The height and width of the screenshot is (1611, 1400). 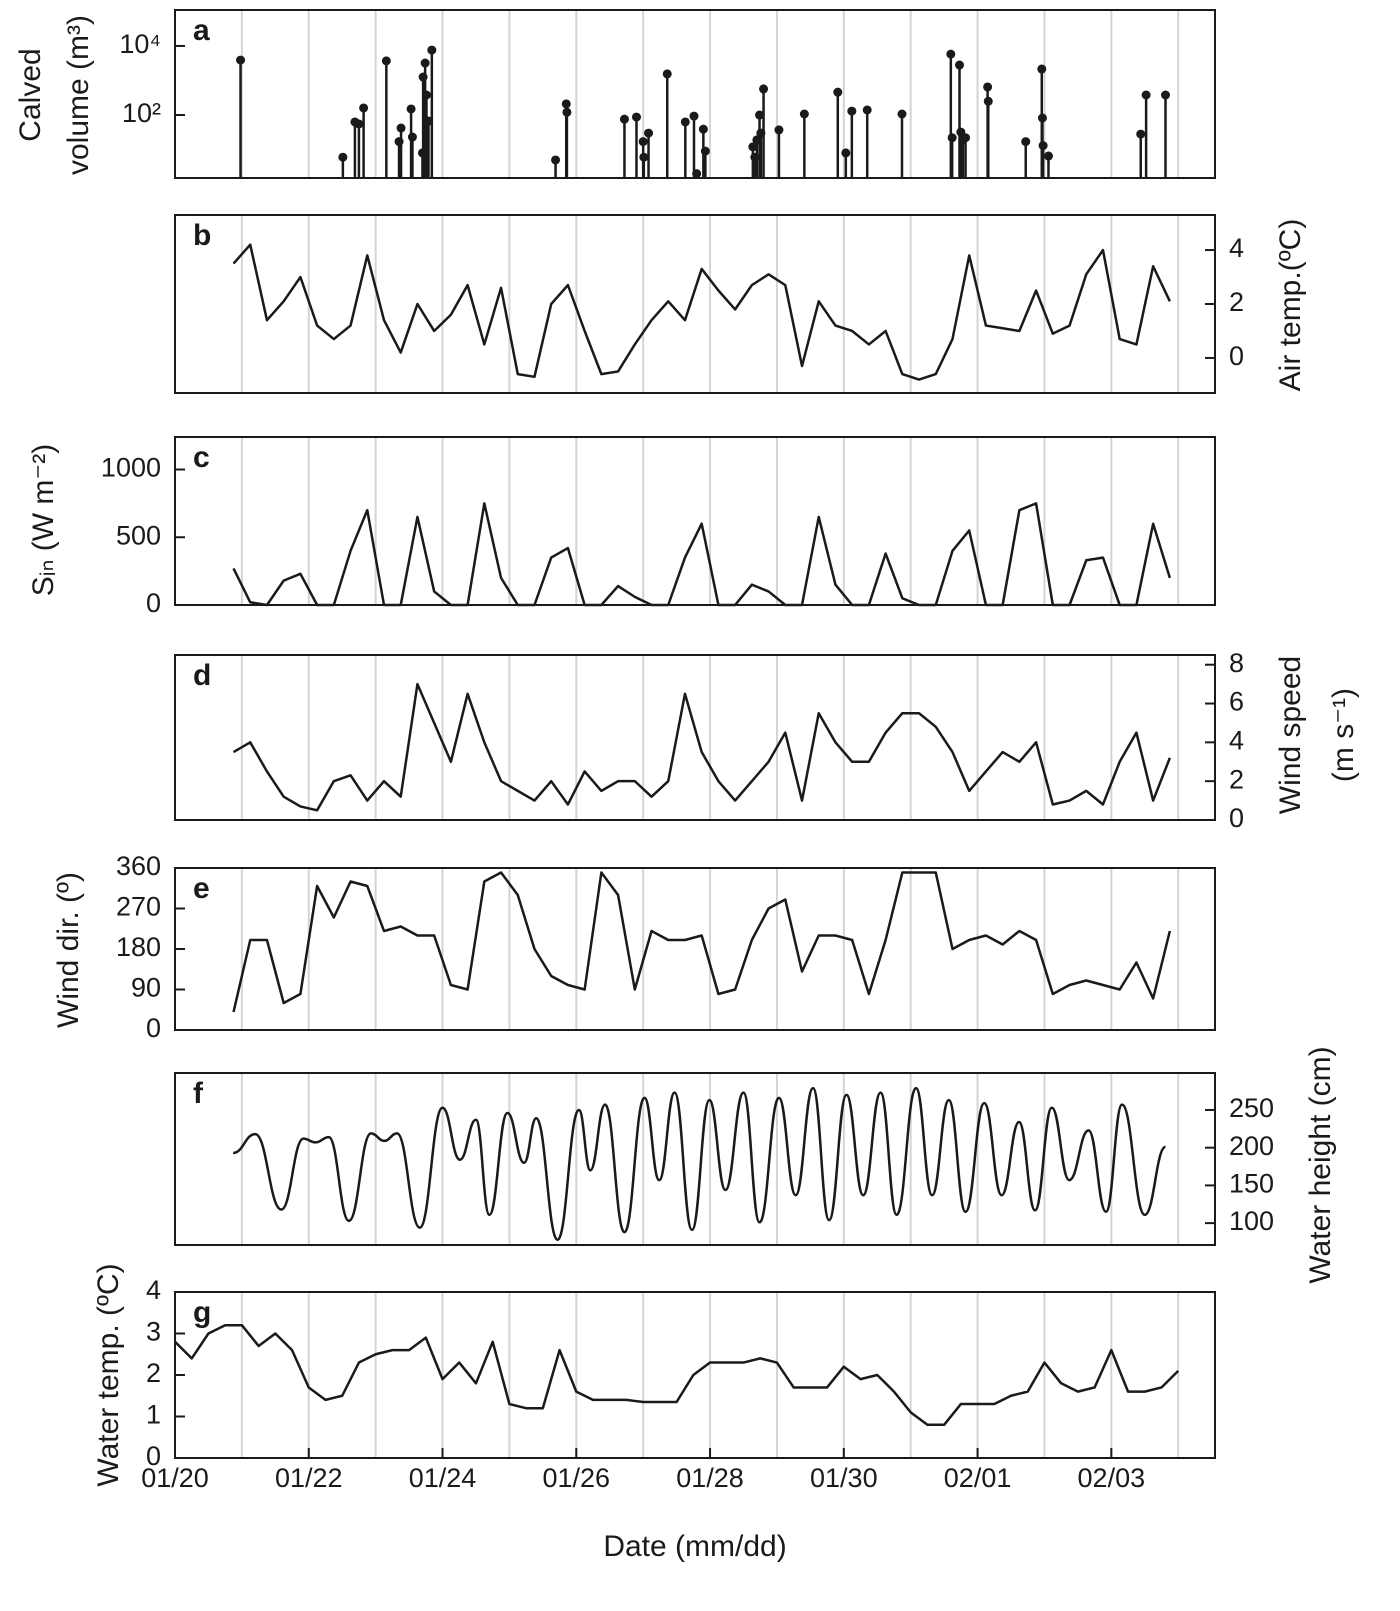 What do you see at coordinates (202, 235) in the screenshot?
I see `panel-label: b` at bounding box center [202, 235].